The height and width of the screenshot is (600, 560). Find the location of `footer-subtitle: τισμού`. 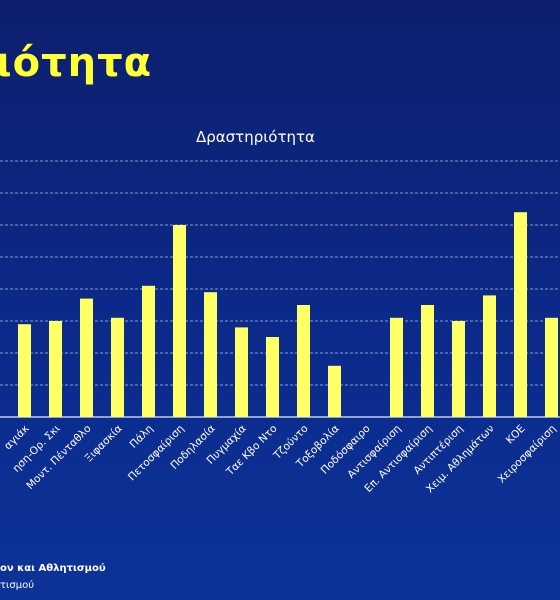

footer-subtitle: τισμού is located at coordinates (17, 585).